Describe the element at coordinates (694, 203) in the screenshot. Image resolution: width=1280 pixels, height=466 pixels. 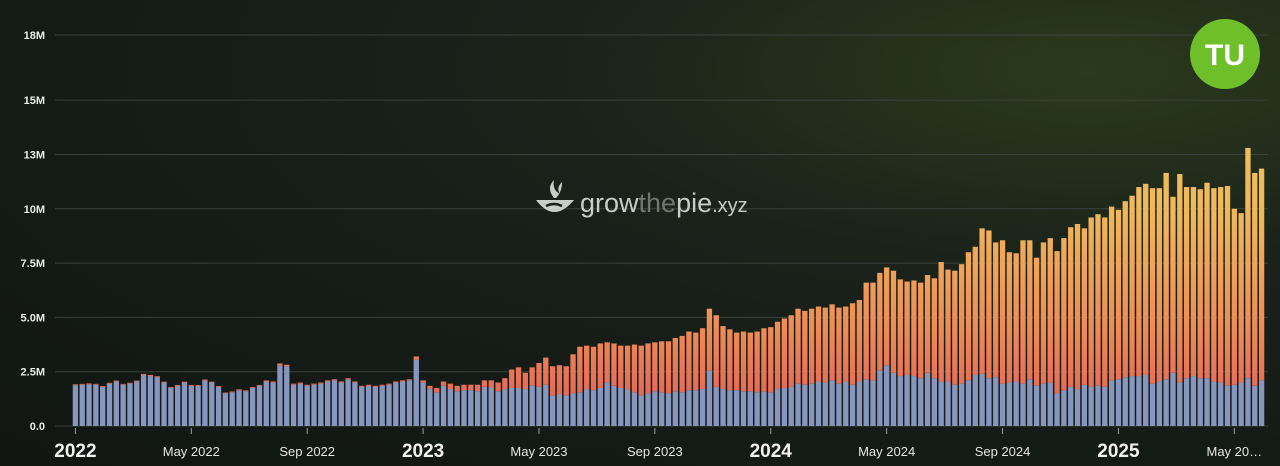
I see `watermark-pie: pie` at that location.